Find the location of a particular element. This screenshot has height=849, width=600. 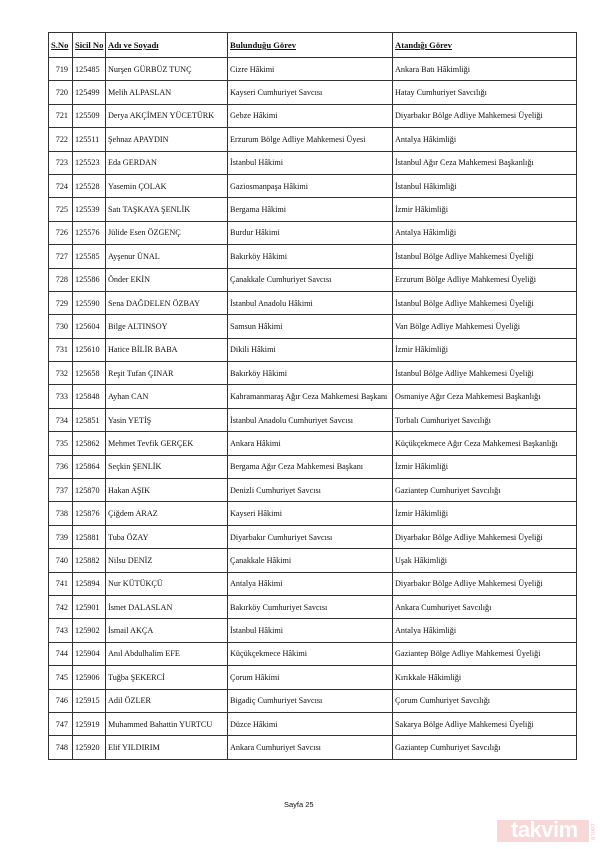

cell-sno: 722 is located at coordinates (60, 139).